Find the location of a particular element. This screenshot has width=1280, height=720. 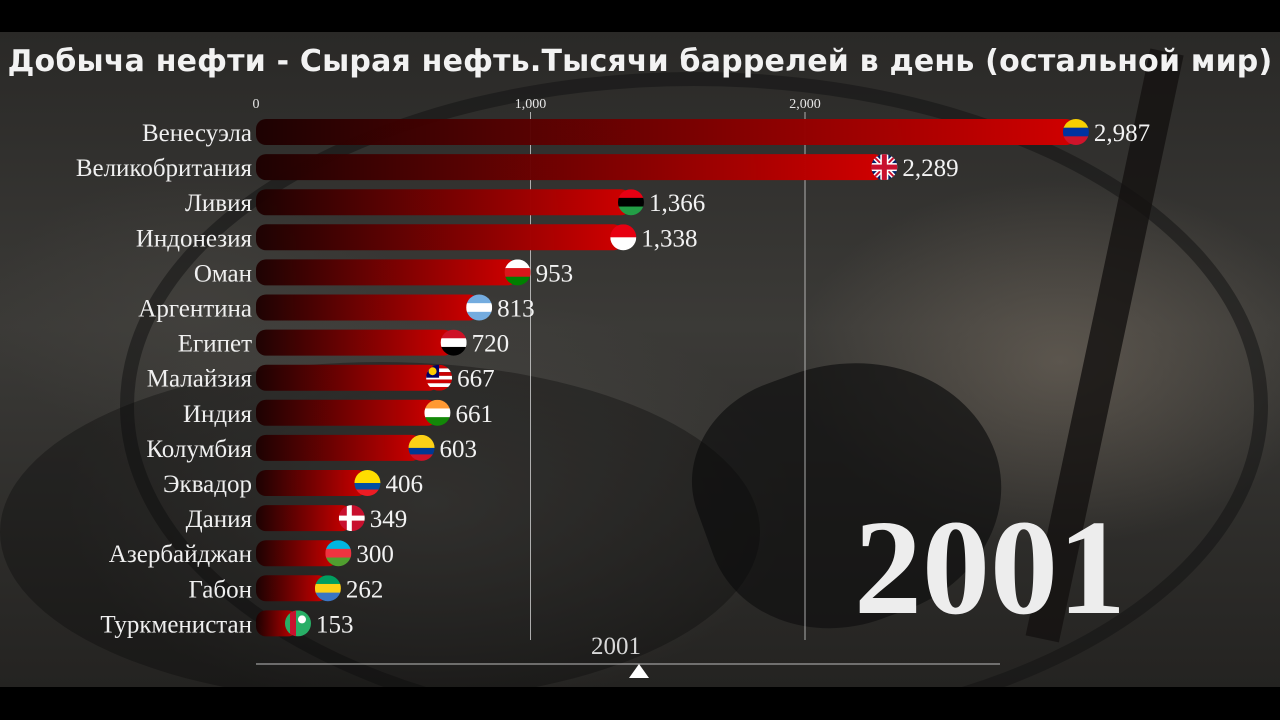

malaysia-flag-icon is located at coordinates (439, 377).